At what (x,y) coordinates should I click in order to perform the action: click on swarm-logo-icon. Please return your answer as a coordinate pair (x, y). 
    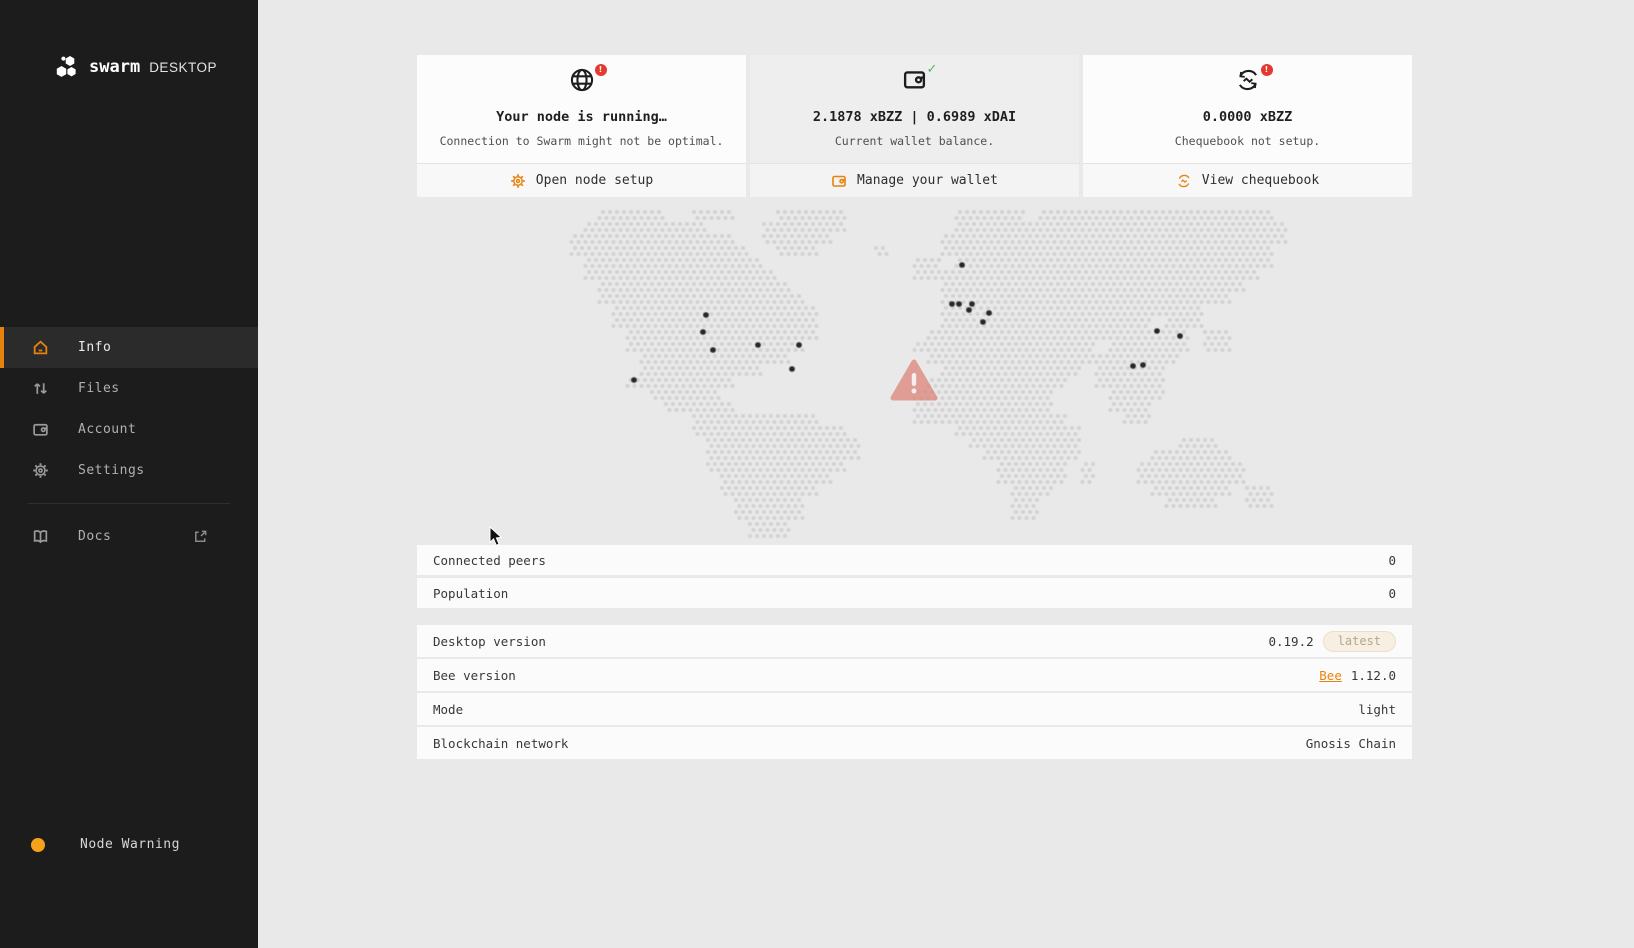
    Looking at the image, I should click on (66, 66).